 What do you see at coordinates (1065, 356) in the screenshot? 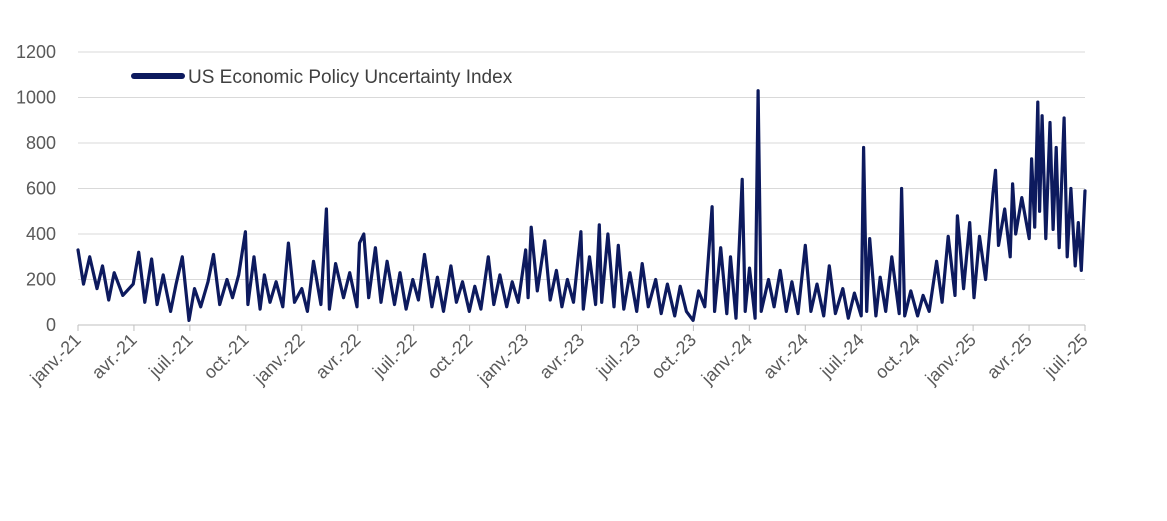
I see `x-tick-label: juil.-25` at bounding box center [1065, 356].